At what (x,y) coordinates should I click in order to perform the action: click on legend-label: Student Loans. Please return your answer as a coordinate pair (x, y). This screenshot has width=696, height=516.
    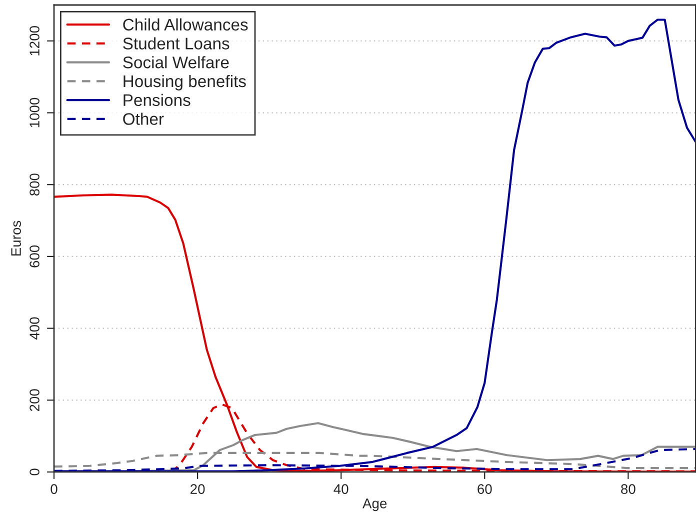
    Looking at the image, I should click on (176, 43).